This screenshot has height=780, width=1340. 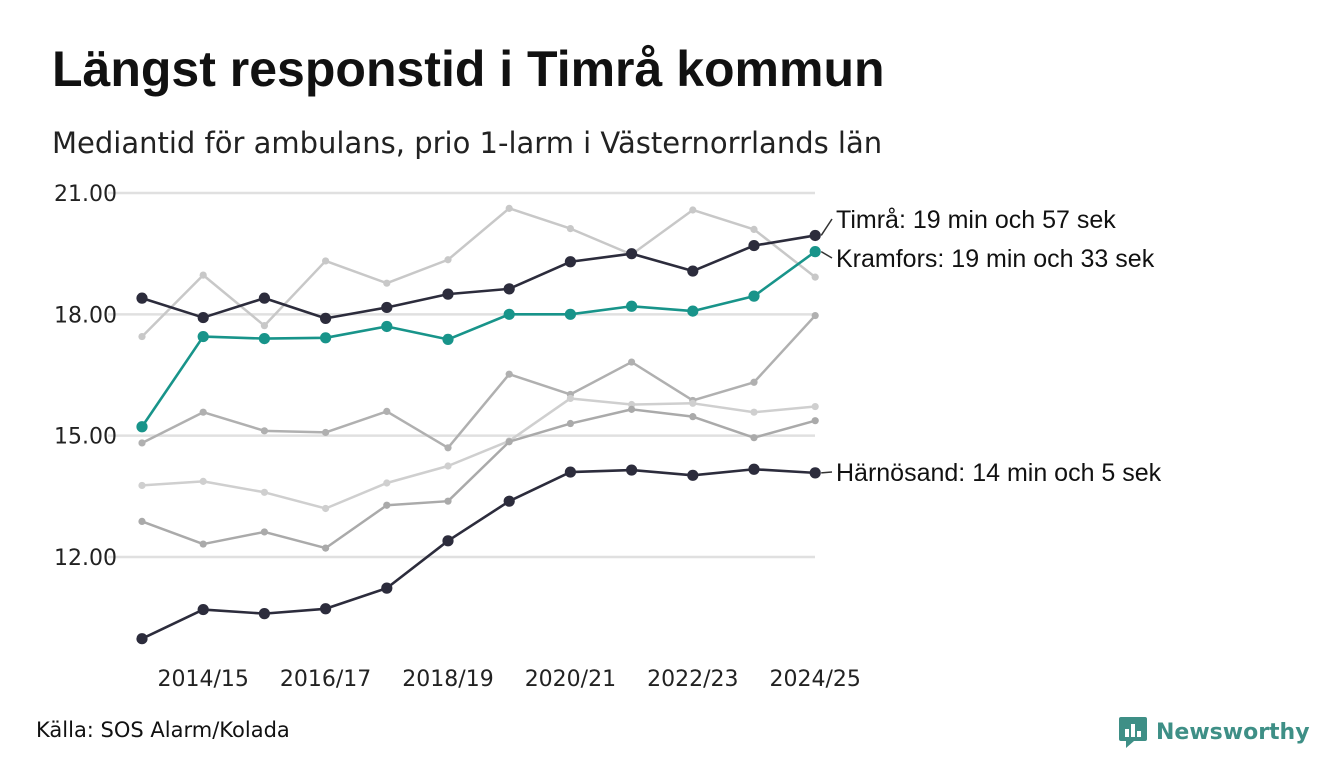 I want to click on label-connector-kramfors, so click(x=826, y=254).